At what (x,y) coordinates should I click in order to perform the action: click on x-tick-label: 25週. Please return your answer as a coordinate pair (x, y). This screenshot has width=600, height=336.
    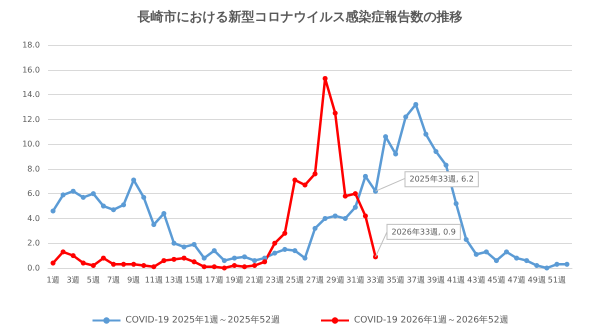
    Looking at the image, I should click on (295, 280).